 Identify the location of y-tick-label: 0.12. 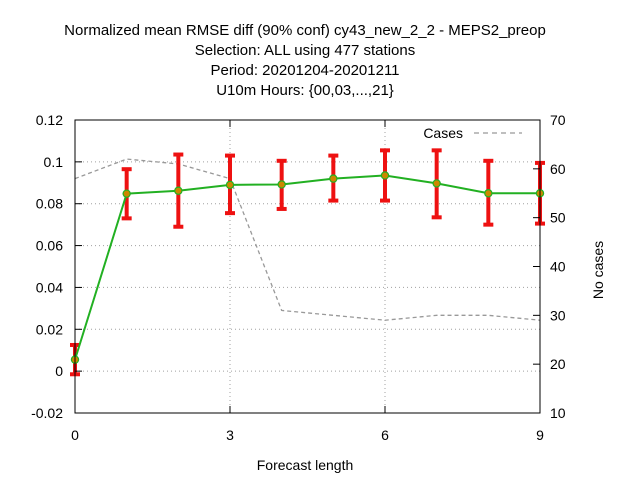
(49, 120).